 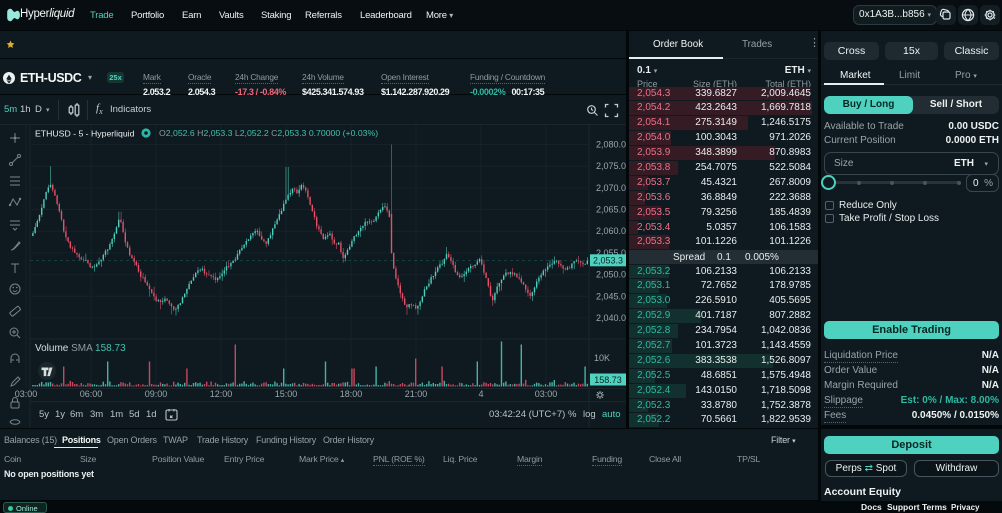 What do you see at coordinates (85, 134) in the screenshot?
I see `svg-text: ETHUSD - 5 - Hyperliquid` at bounding box center [85, 134].